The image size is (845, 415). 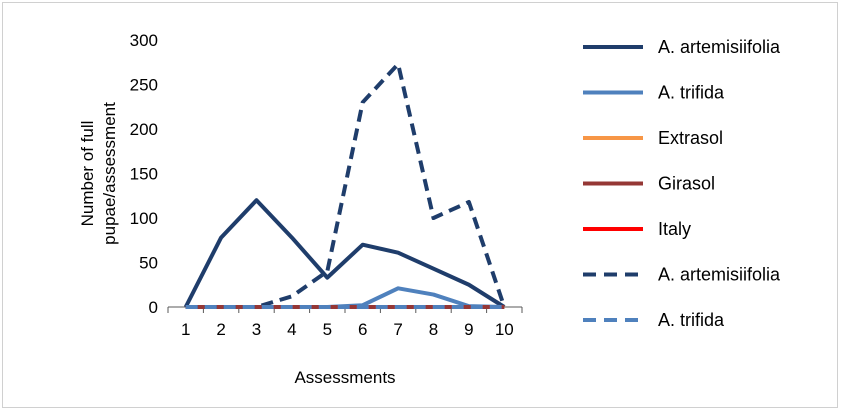 I want to click on x-tick-label: 7, so click(x=397, y=329).